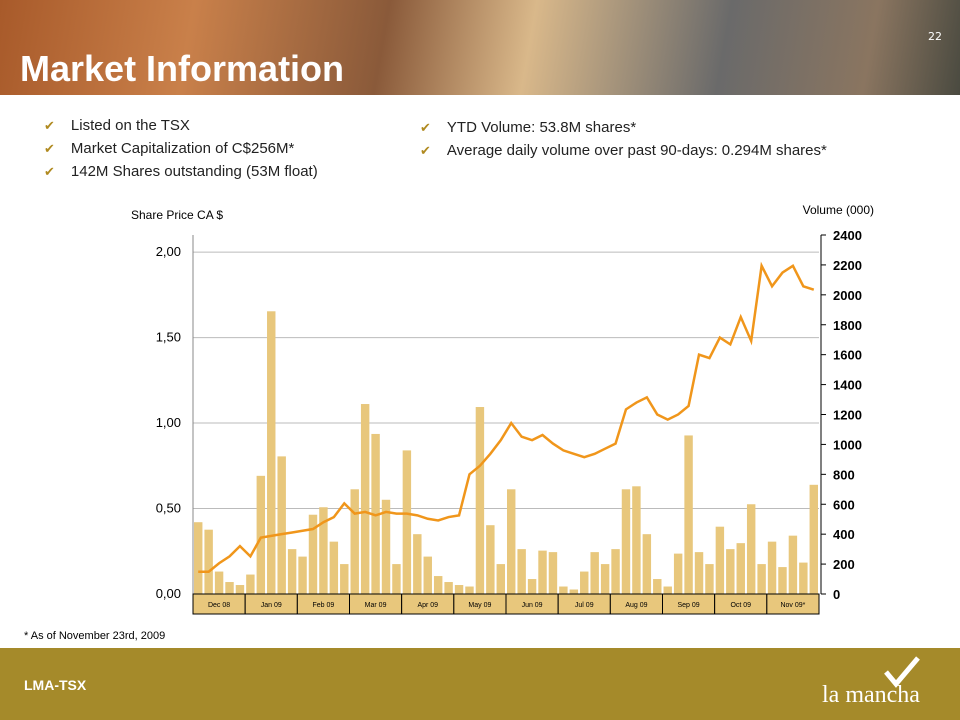 The width and height of the screenshot is (960, 720). What do you see at coordinates (935, 36) in the screenshot?
I see `page-number: 22` at bounding box center [935, 36].